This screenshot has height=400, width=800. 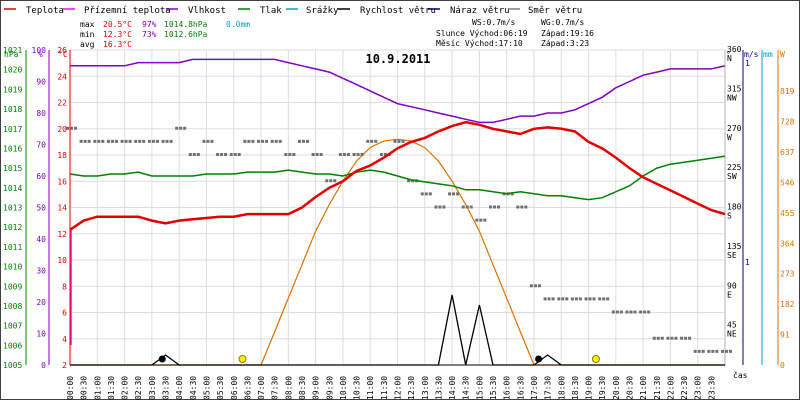 I want to click on hpa-tick-label: 1010, so click(x=12, y=267).